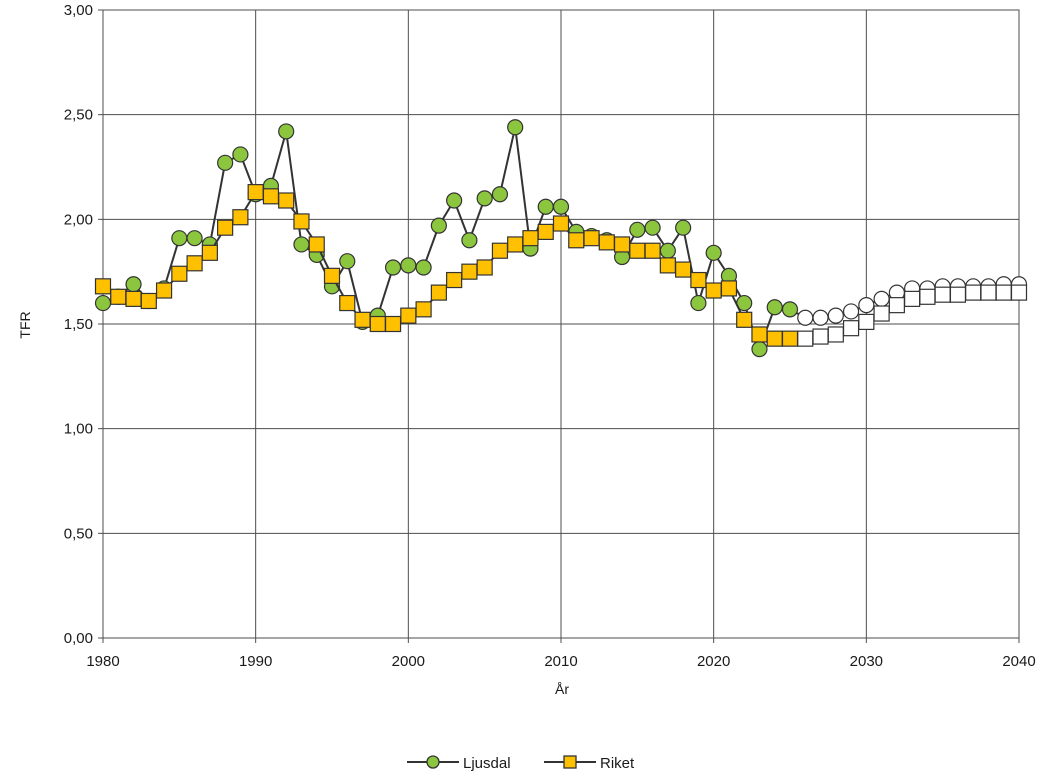 This screenshot has width=1047, height=778. I want to click on legend-marker-riket, so click(570, 762).